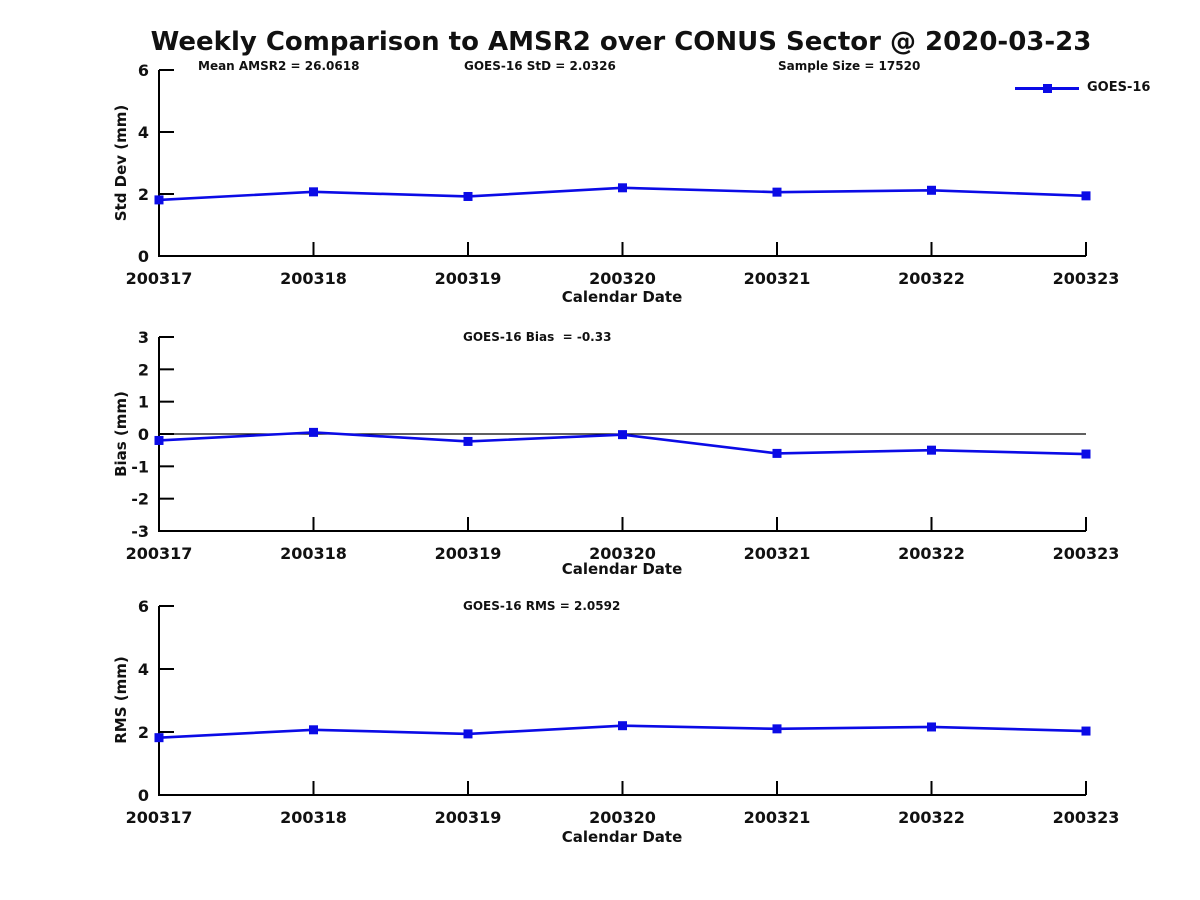 This screenshot has width=1200, height=900. What do you see at coordinates (622, 297) in the screenshot?
I see `x-axis-label-1: Calendar Date` at bounding box center [622, 297].